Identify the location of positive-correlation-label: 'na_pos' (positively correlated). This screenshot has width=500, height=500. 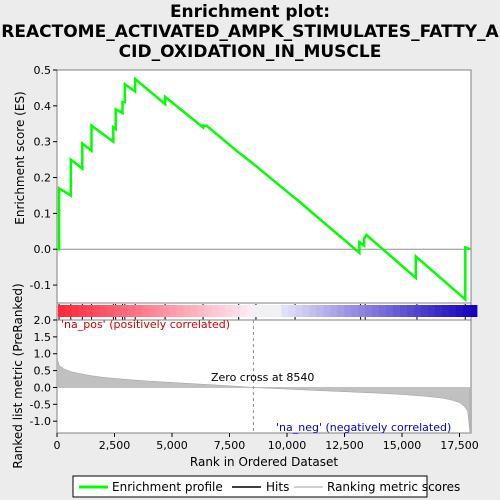
(145, 324).